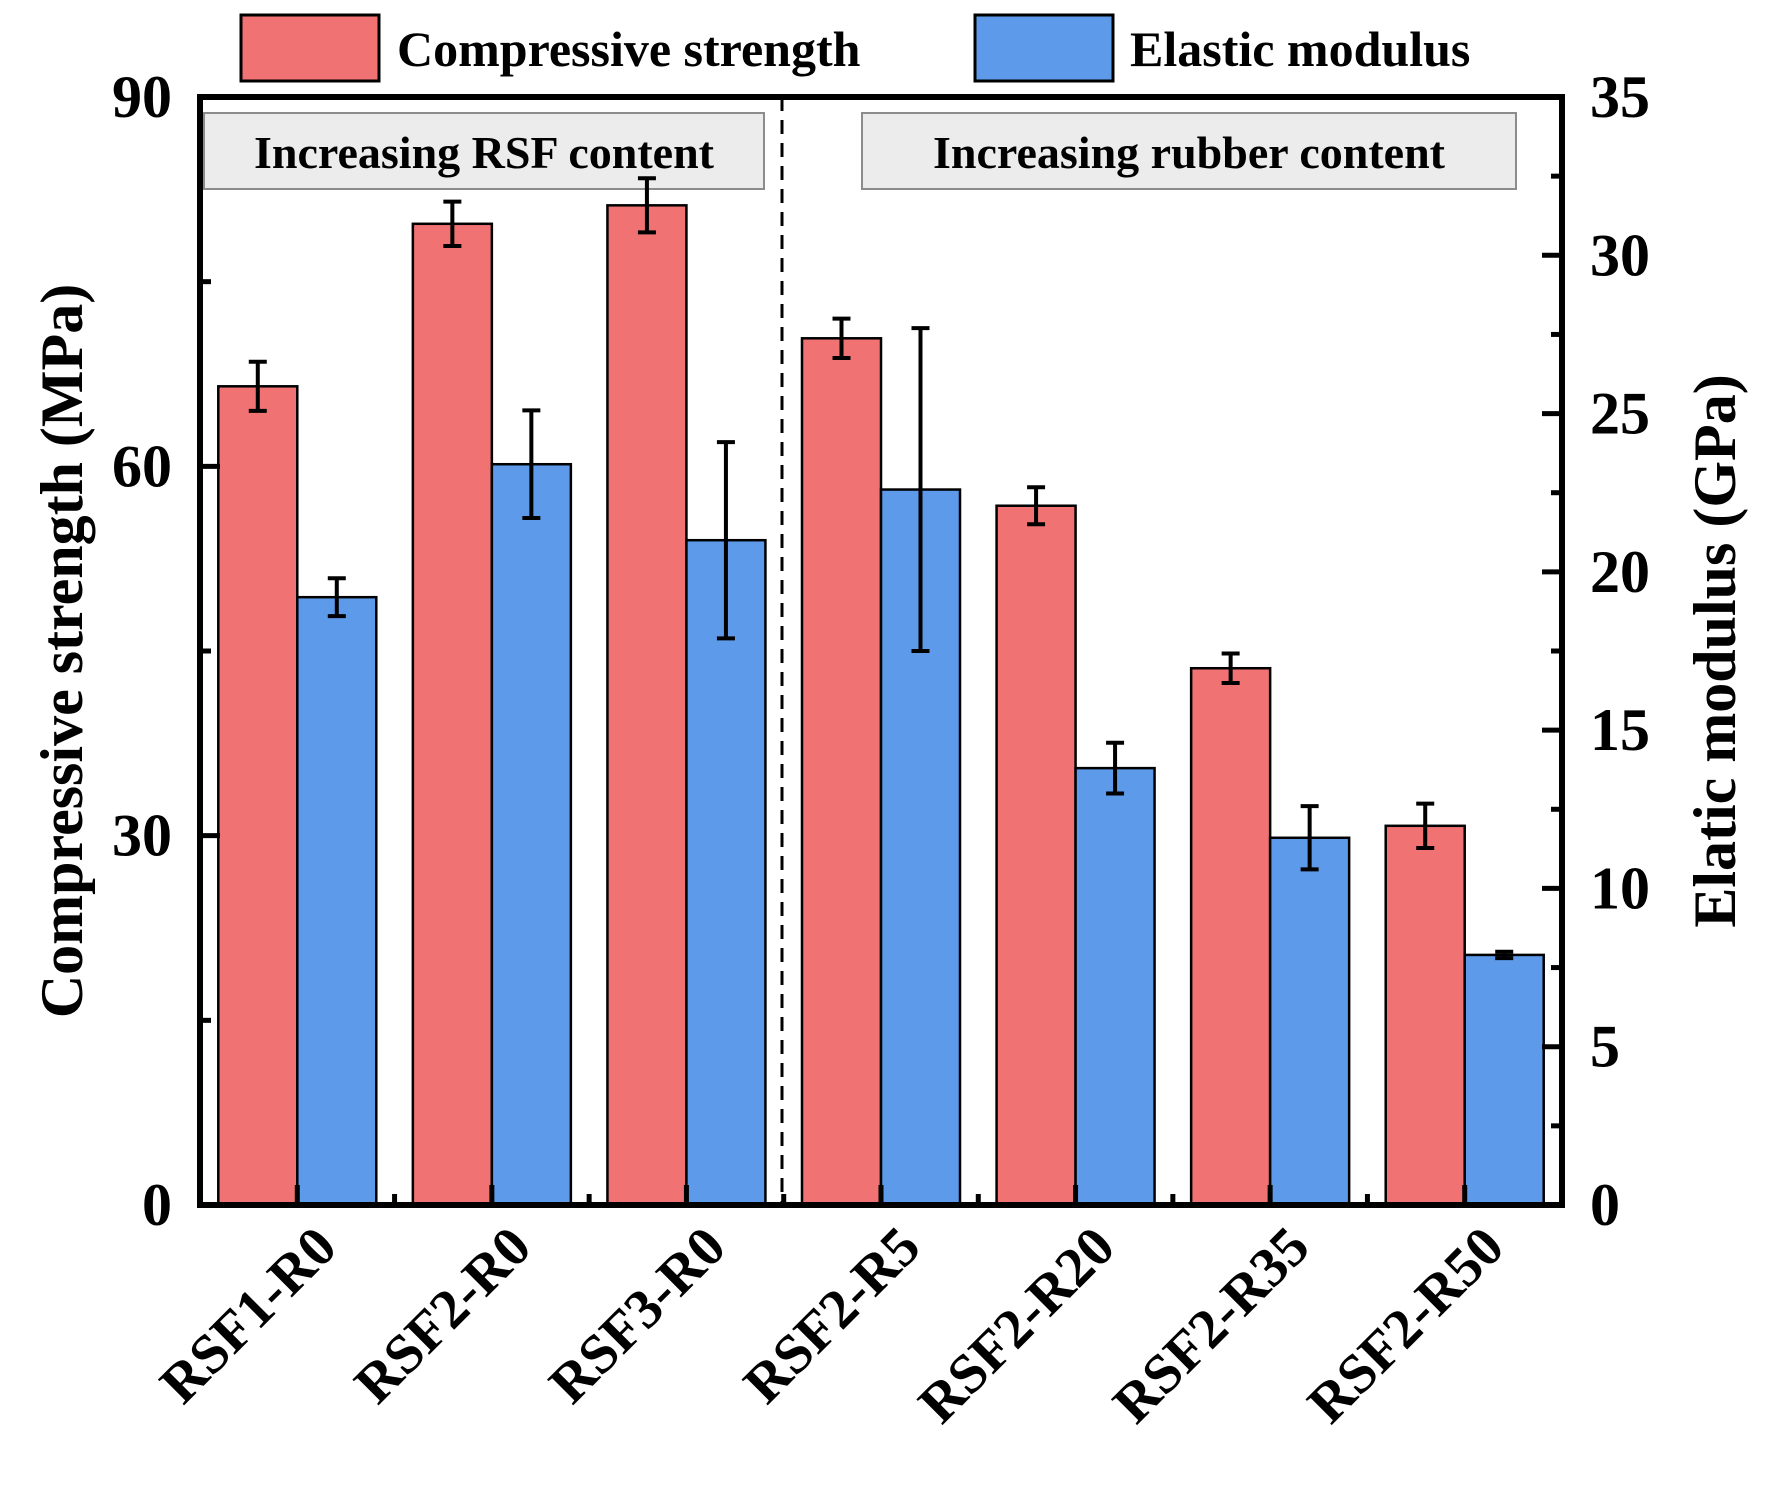 The image size is (1770, 1501). I want to click on bar-elastic-rsf1-r0, so click(337, 901).